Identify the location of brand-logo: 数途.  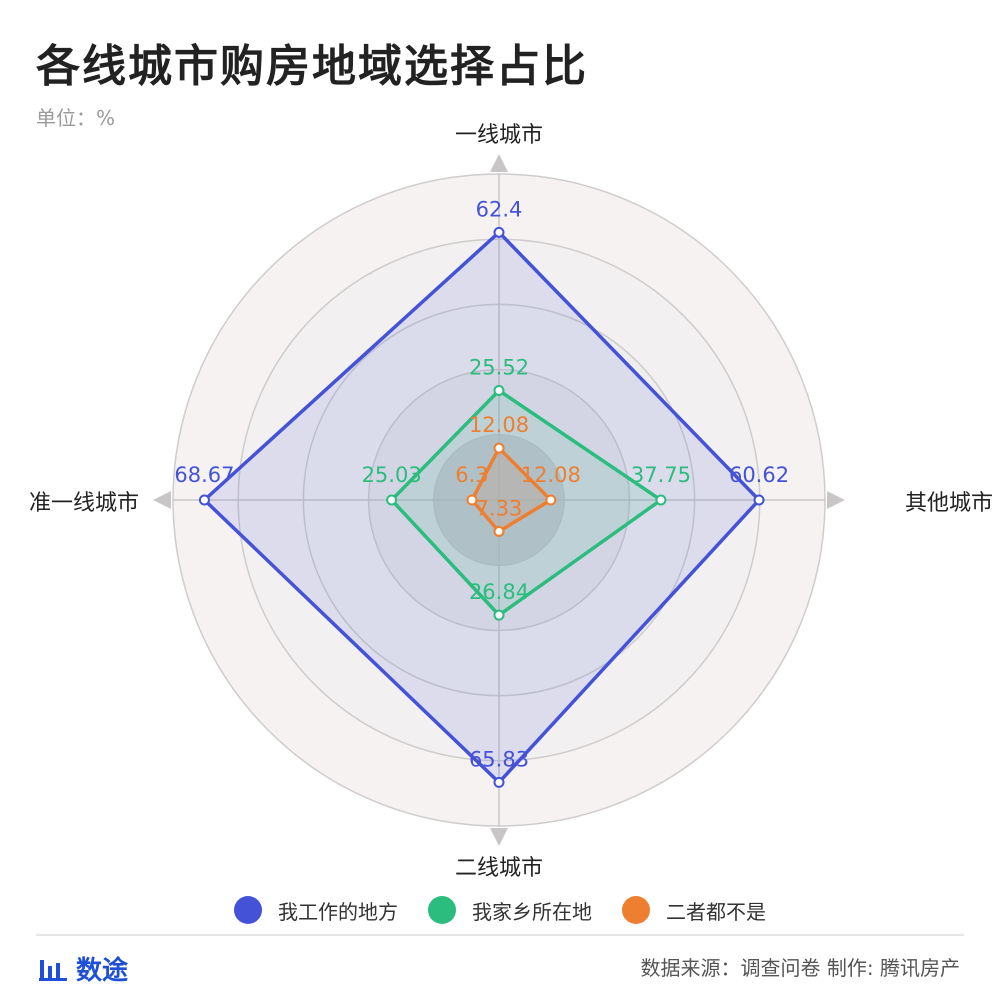
(83, 968).